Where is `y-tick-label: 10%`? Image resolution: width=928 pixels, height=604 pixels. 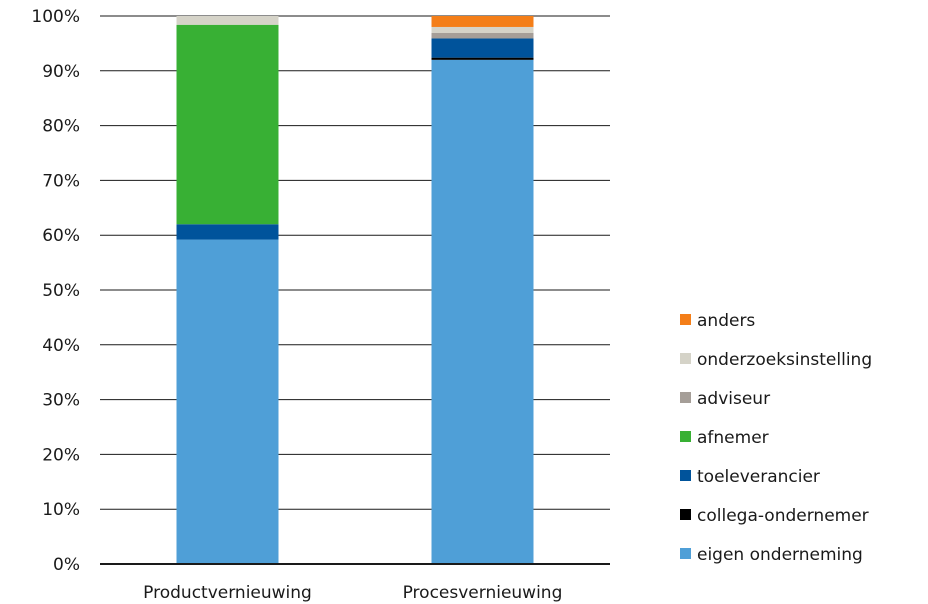
y-tick-label: 10% is located at coordinates (61, 510).